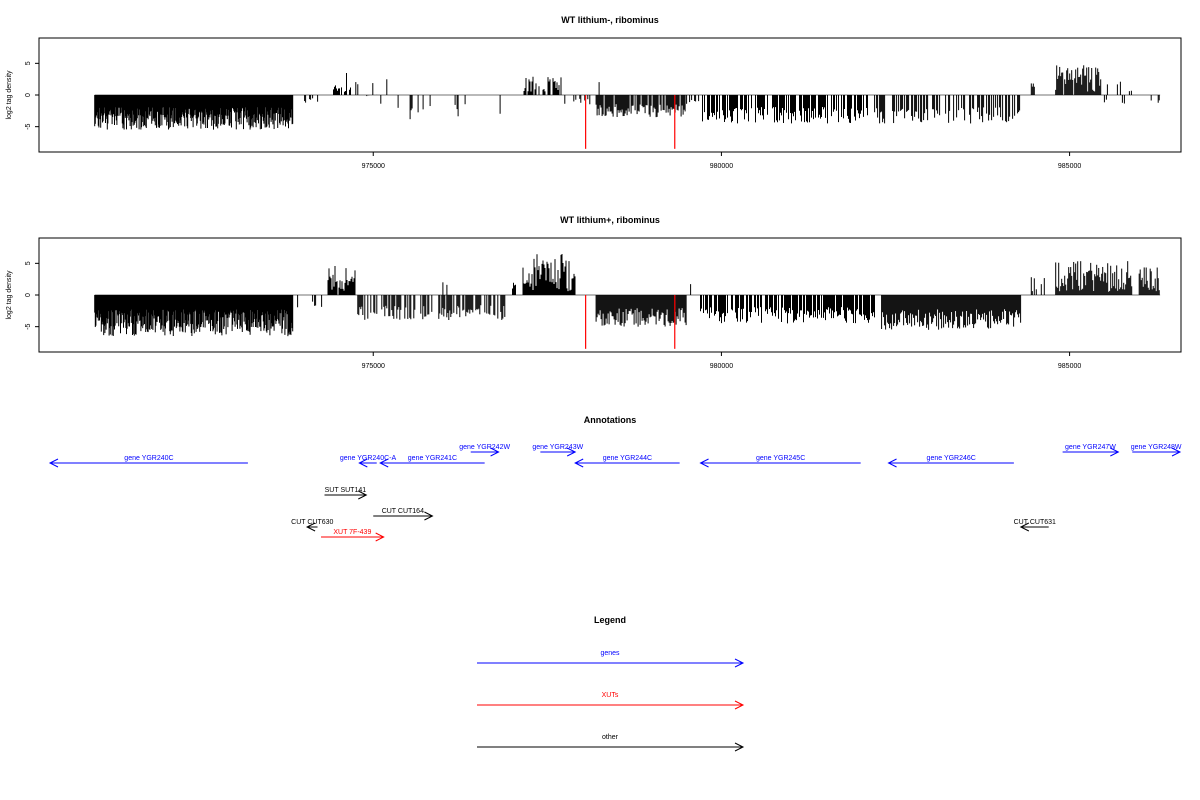 The width and height of the screenshot is (1200, 800). Describe the element at coordinates (780, 458) in the screenshot. I see `feature-label: gene YGR245C` at that location.